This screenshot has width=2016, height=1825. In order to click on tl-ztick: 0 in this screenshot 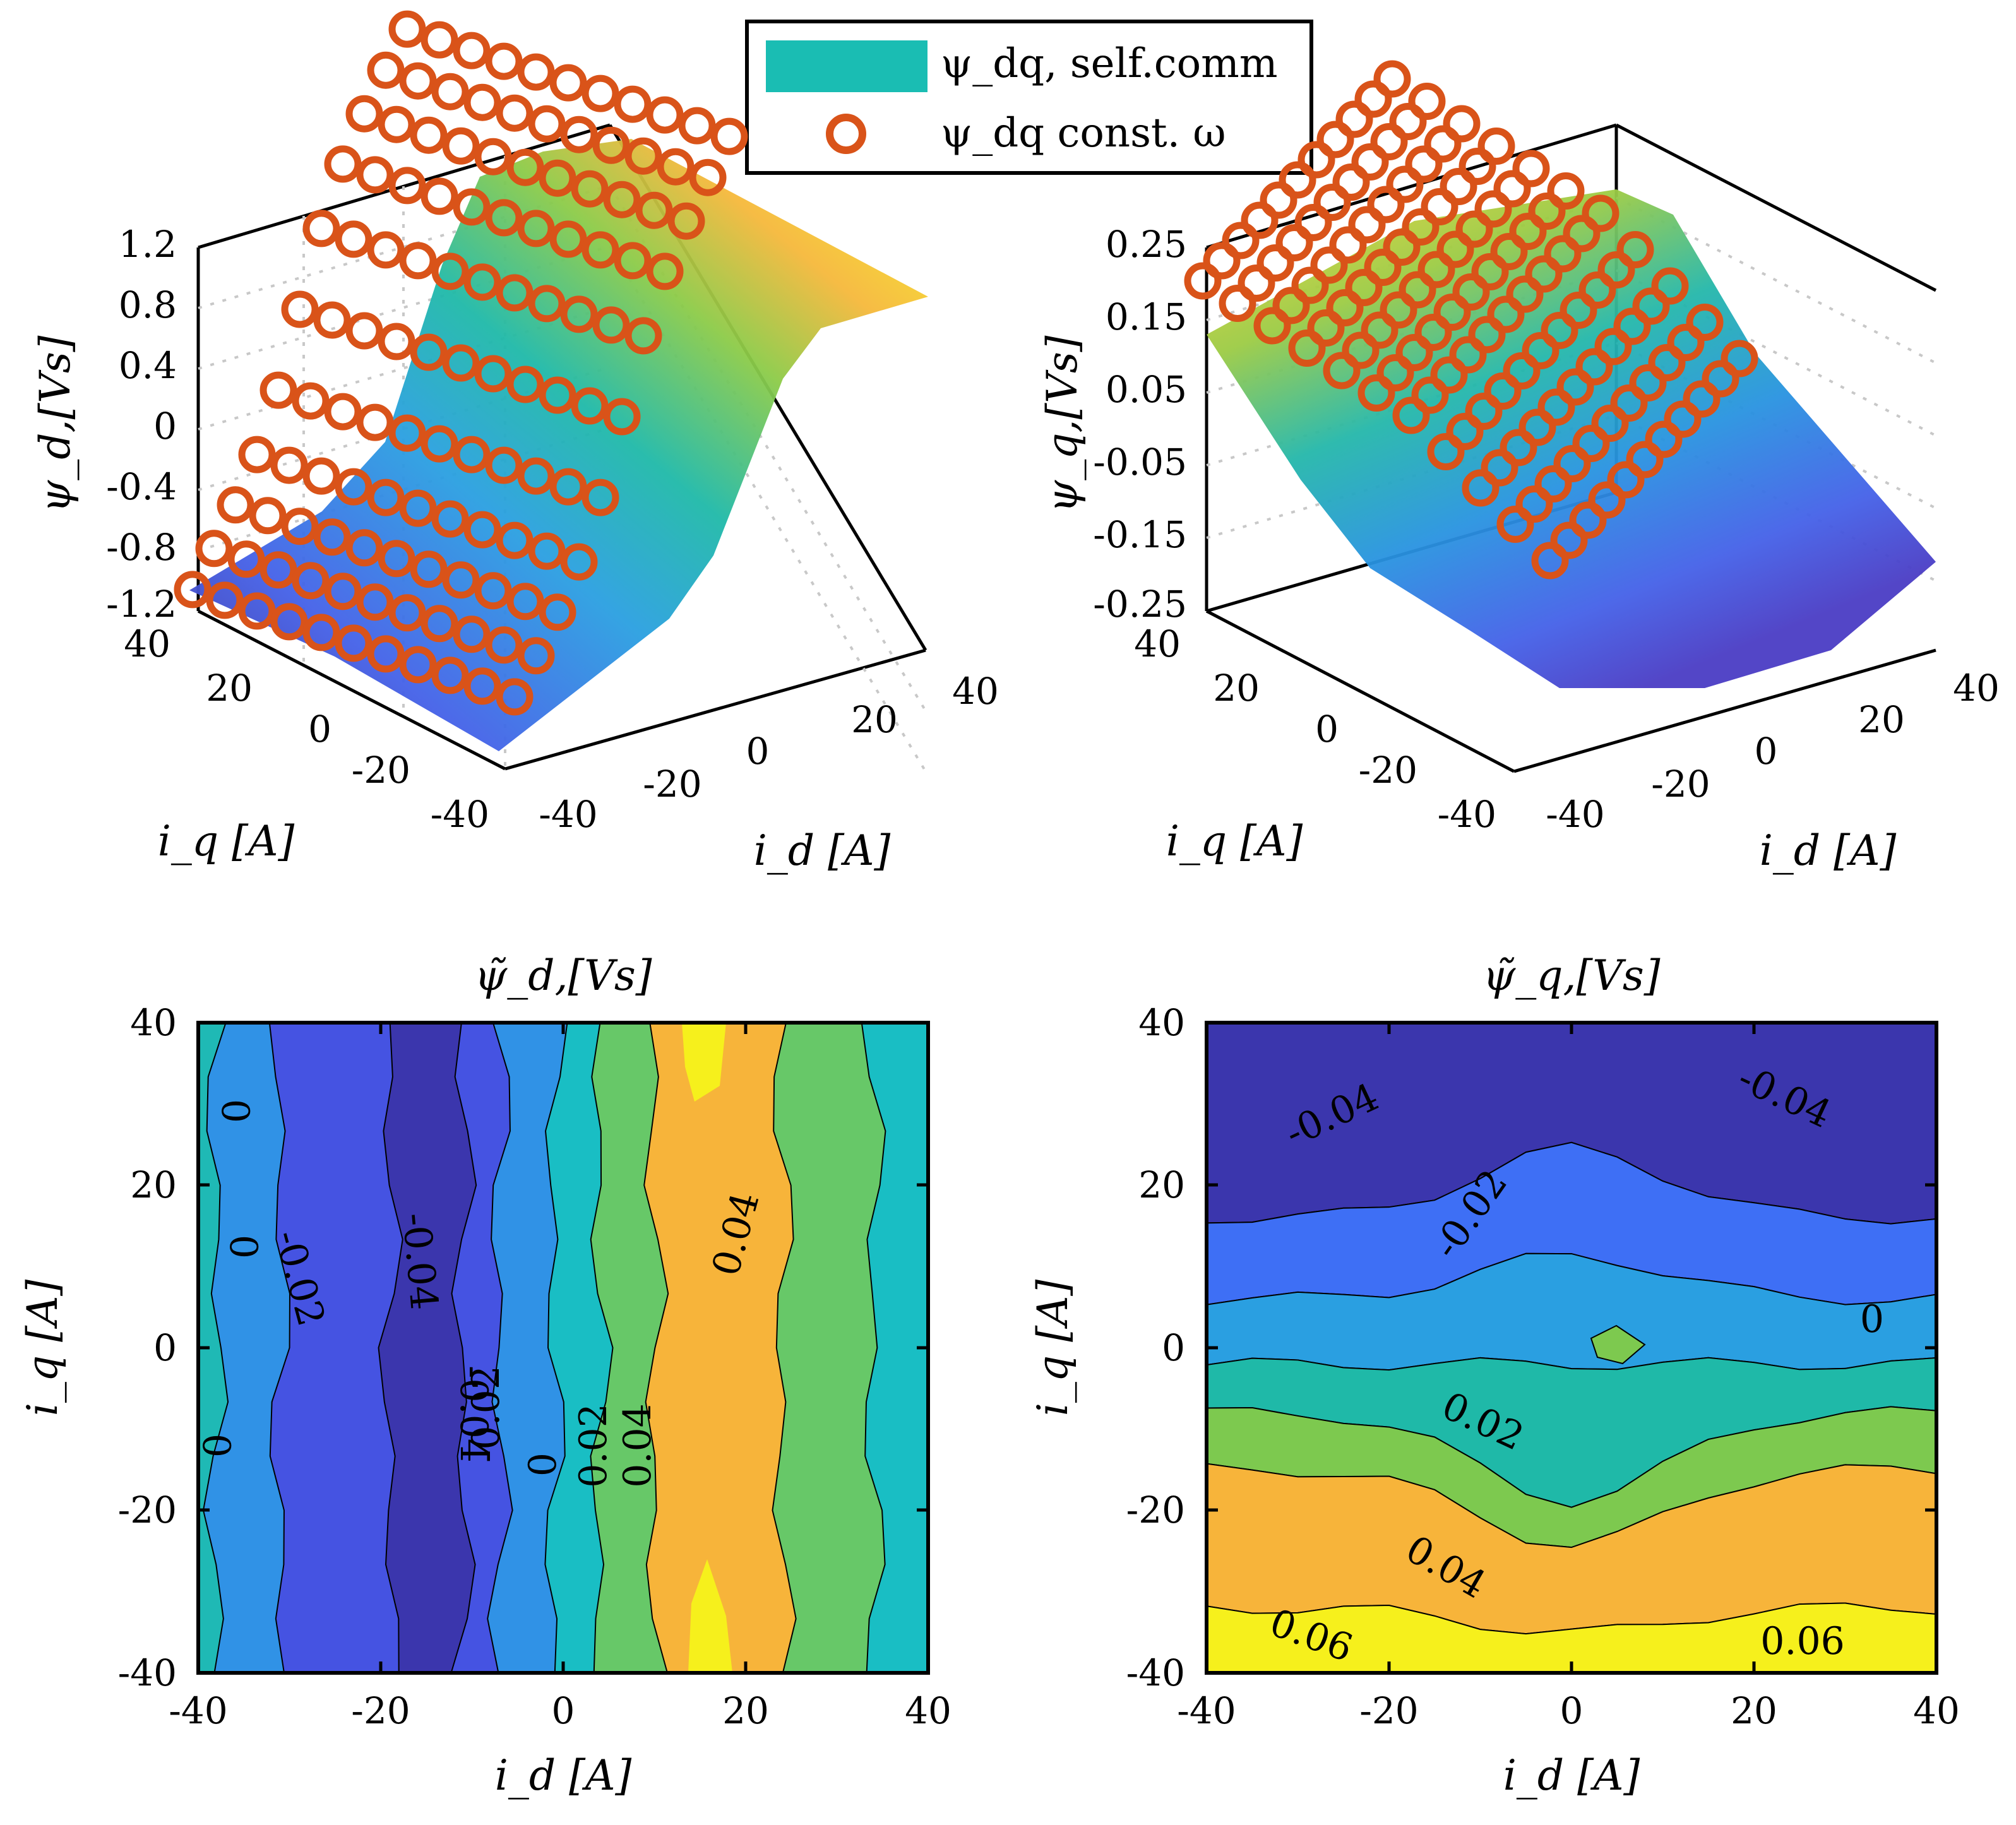, I will do `click(165, 426)`.